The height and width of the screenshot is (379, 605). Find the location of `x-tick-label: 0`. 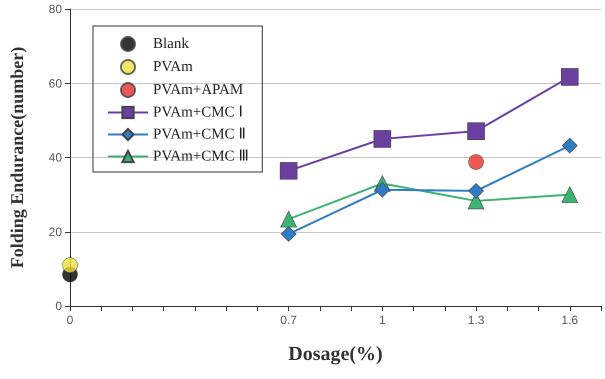

x-tick-label: 0 is located at coordinates (70, 320).